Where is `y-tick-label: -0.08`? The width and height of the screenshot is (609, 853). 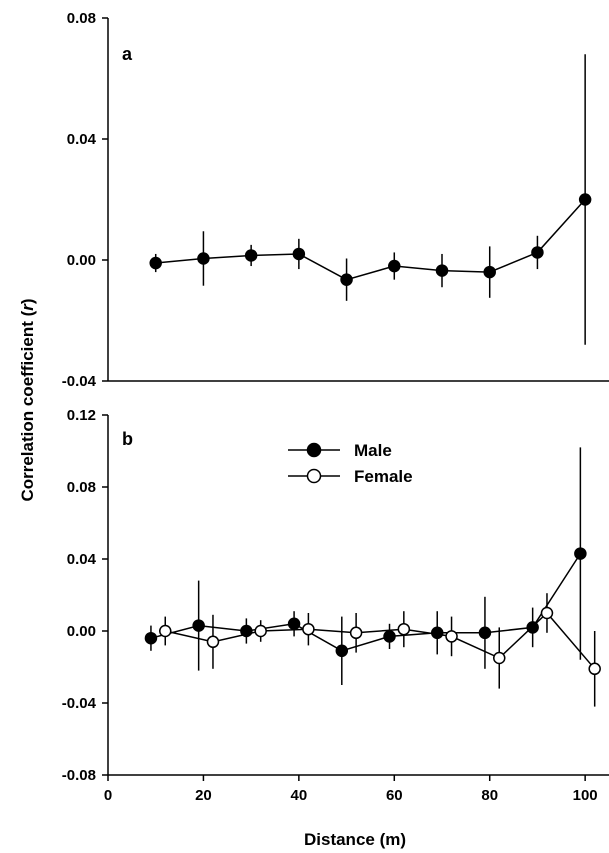 y-tick-label: -0.08 is located at coordinates (79, 775).